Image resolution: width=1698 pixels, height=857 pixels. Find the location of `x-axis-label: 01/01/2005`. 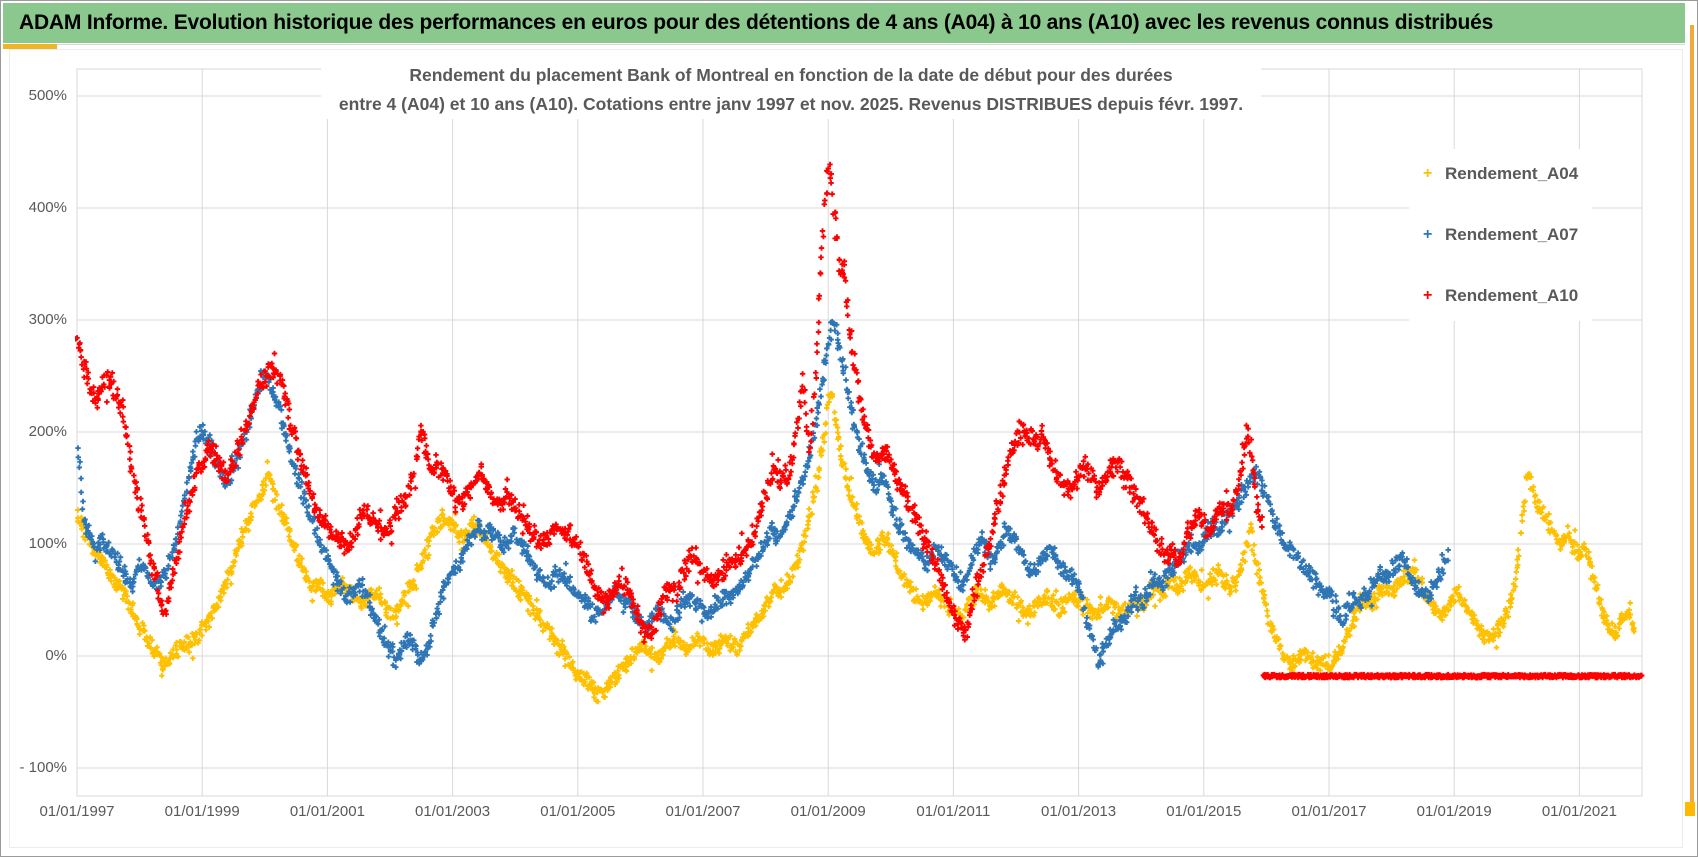

x-axis-label: 01/01/2005 is located at coordinates (578, 811).